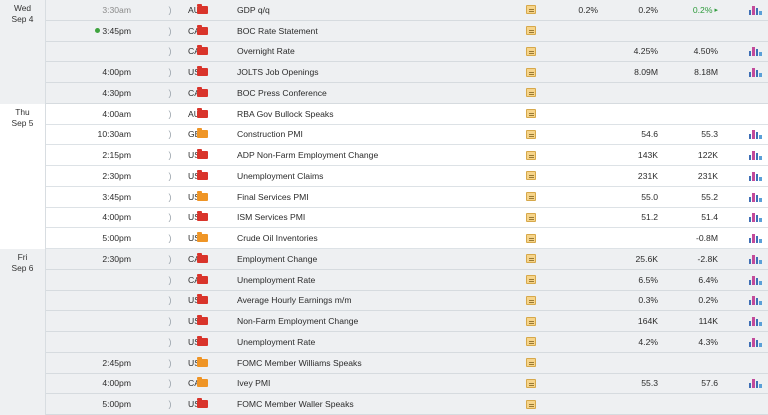  Describe the element at coordinates (277, 238) in the screenshot. I see `event-title: Crude Oil Inventories` at that location.